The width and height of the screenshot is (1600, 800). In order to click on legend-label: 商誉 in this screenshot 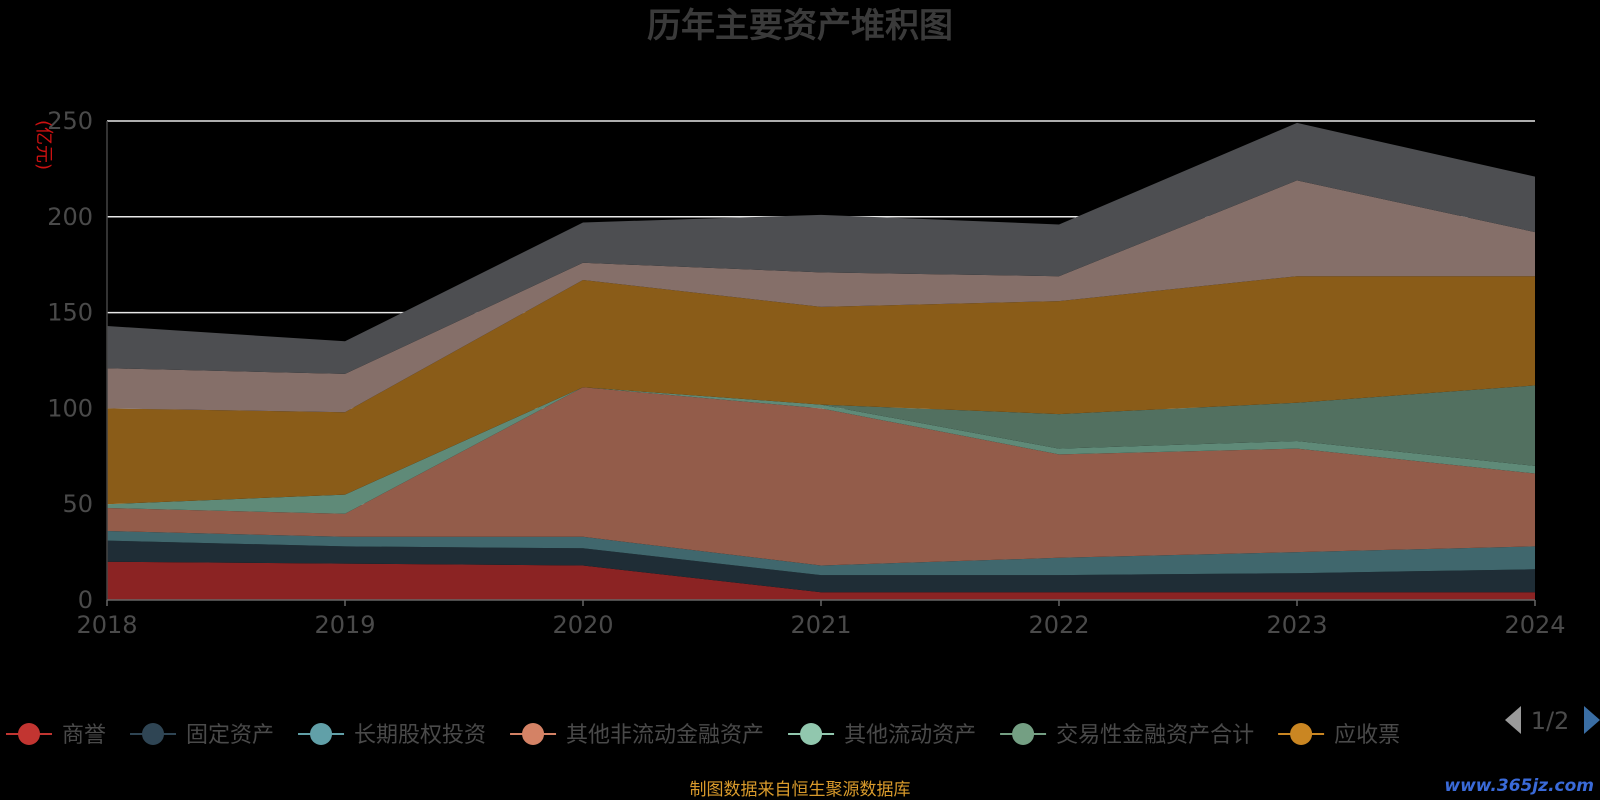, I will do `click(84, 735)`.